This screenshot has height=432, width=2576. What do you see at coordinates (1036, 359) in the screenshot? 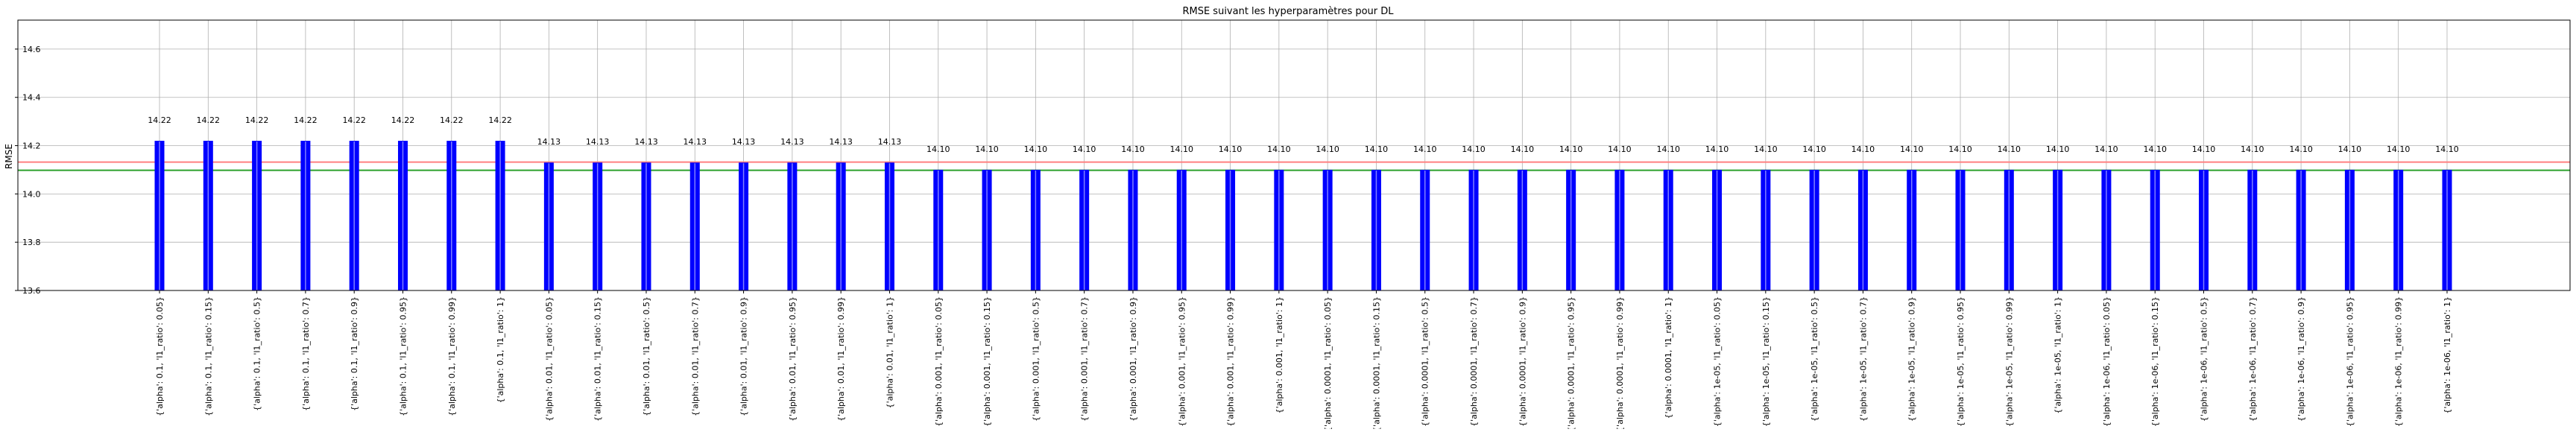
I see `x-tick-label: {'alpha': 0.001, 'l1_ratio': 0.5}` at bounding box center [1036, 359].